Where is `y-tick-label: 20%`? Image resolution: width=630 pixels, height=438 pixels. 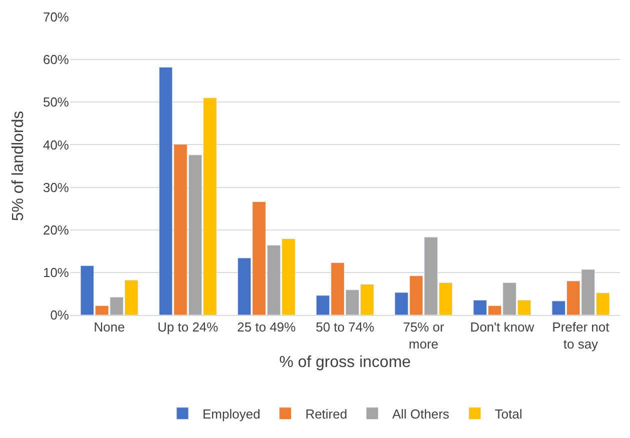 y-tick-label: 20% is located at coordinates (56, 230).